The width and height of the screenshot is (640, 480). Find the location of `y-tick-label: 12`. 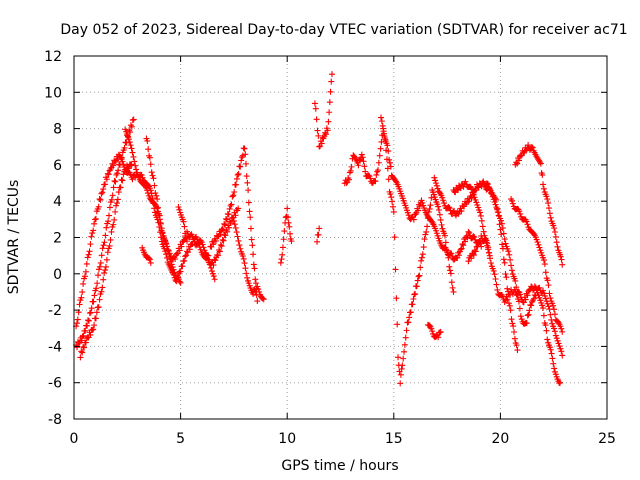

y-tick-label: 12 is located at coordinates (53, 57).